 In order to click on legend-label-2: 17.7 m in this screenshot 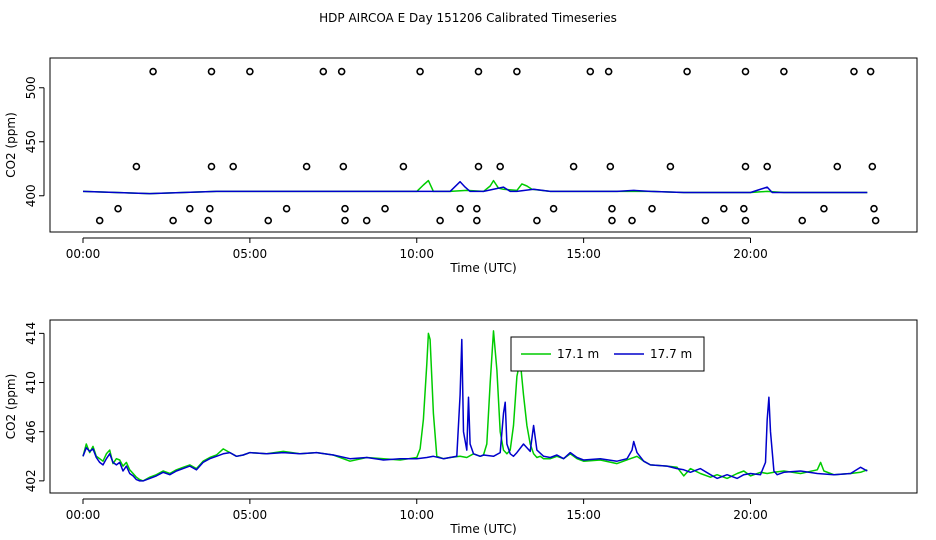, I will do `click(671, 354)`.